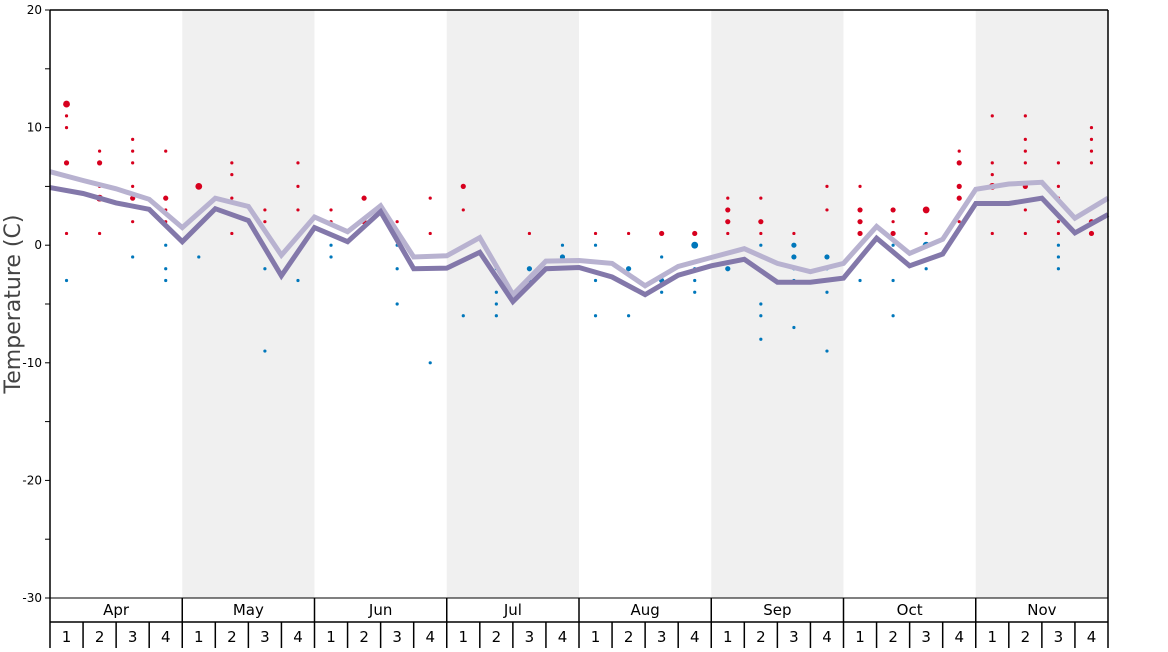 This screenshot has height=652, width=1168. Describe the element at coordinates (34, 128) in the screenshot. I see `y-tick-label: 10` at that location.